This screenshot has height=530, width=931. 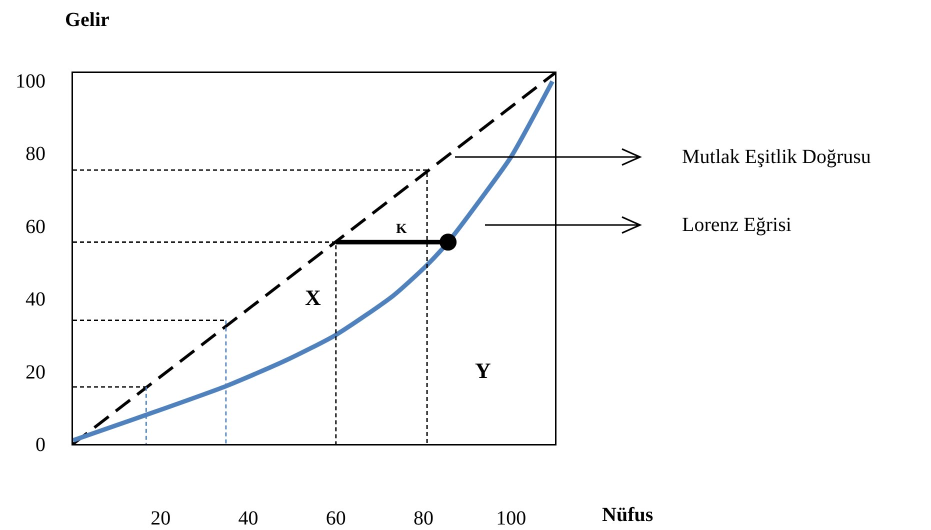 What do you see at coordinates (87, 20) in the screenshot?
I see `y-axis-title: Gelir` at bounding box center [87, 20].